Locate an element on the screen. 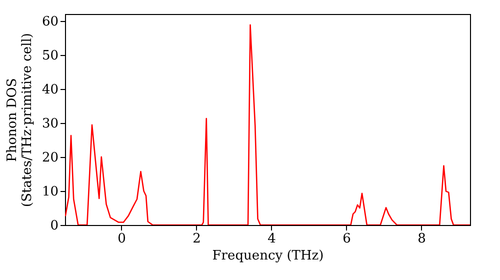 This screenshot has width=500, height=280. y-tick-label: 0 is located at coordinates (54, 226).